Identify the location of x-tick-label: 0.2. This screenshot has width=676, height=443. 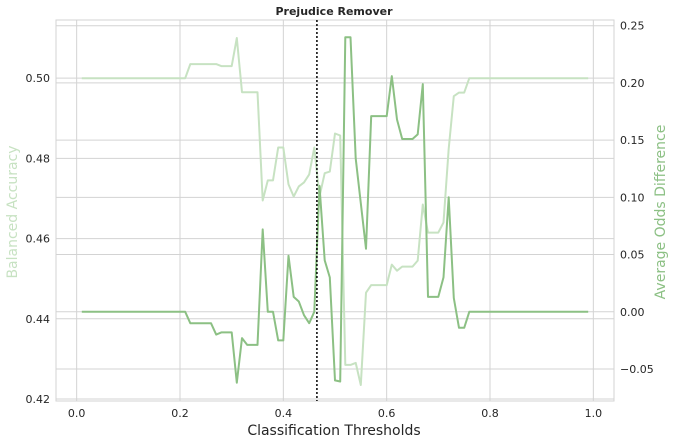
(180, 413).